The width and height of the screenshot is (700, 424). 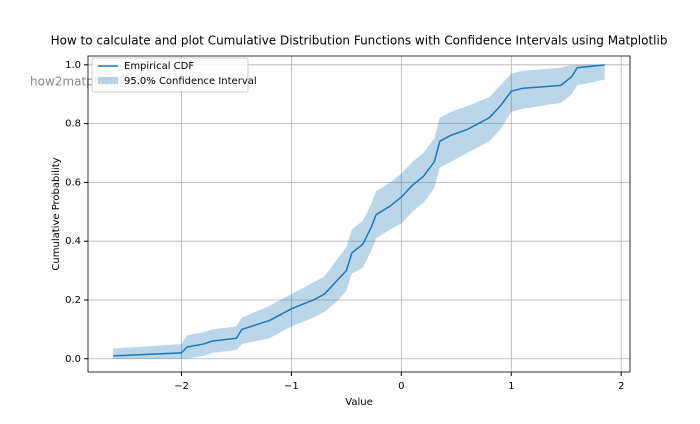 I want to click on x-tick-label: −1, so click(x=291, y=386).